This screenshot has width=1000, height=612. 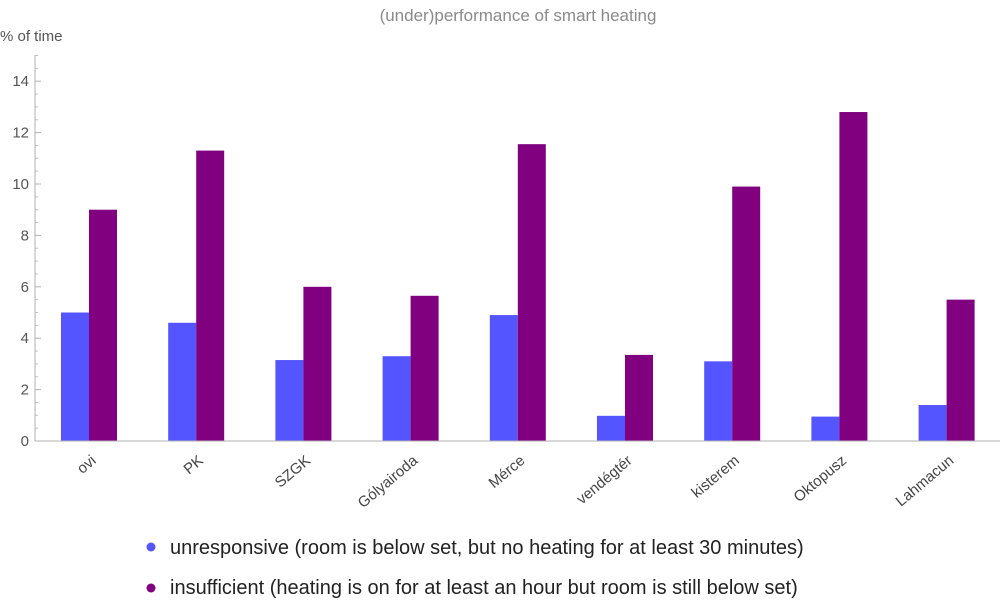 I want to click on x-tick-label: ovi, so click(x=87, y=464).